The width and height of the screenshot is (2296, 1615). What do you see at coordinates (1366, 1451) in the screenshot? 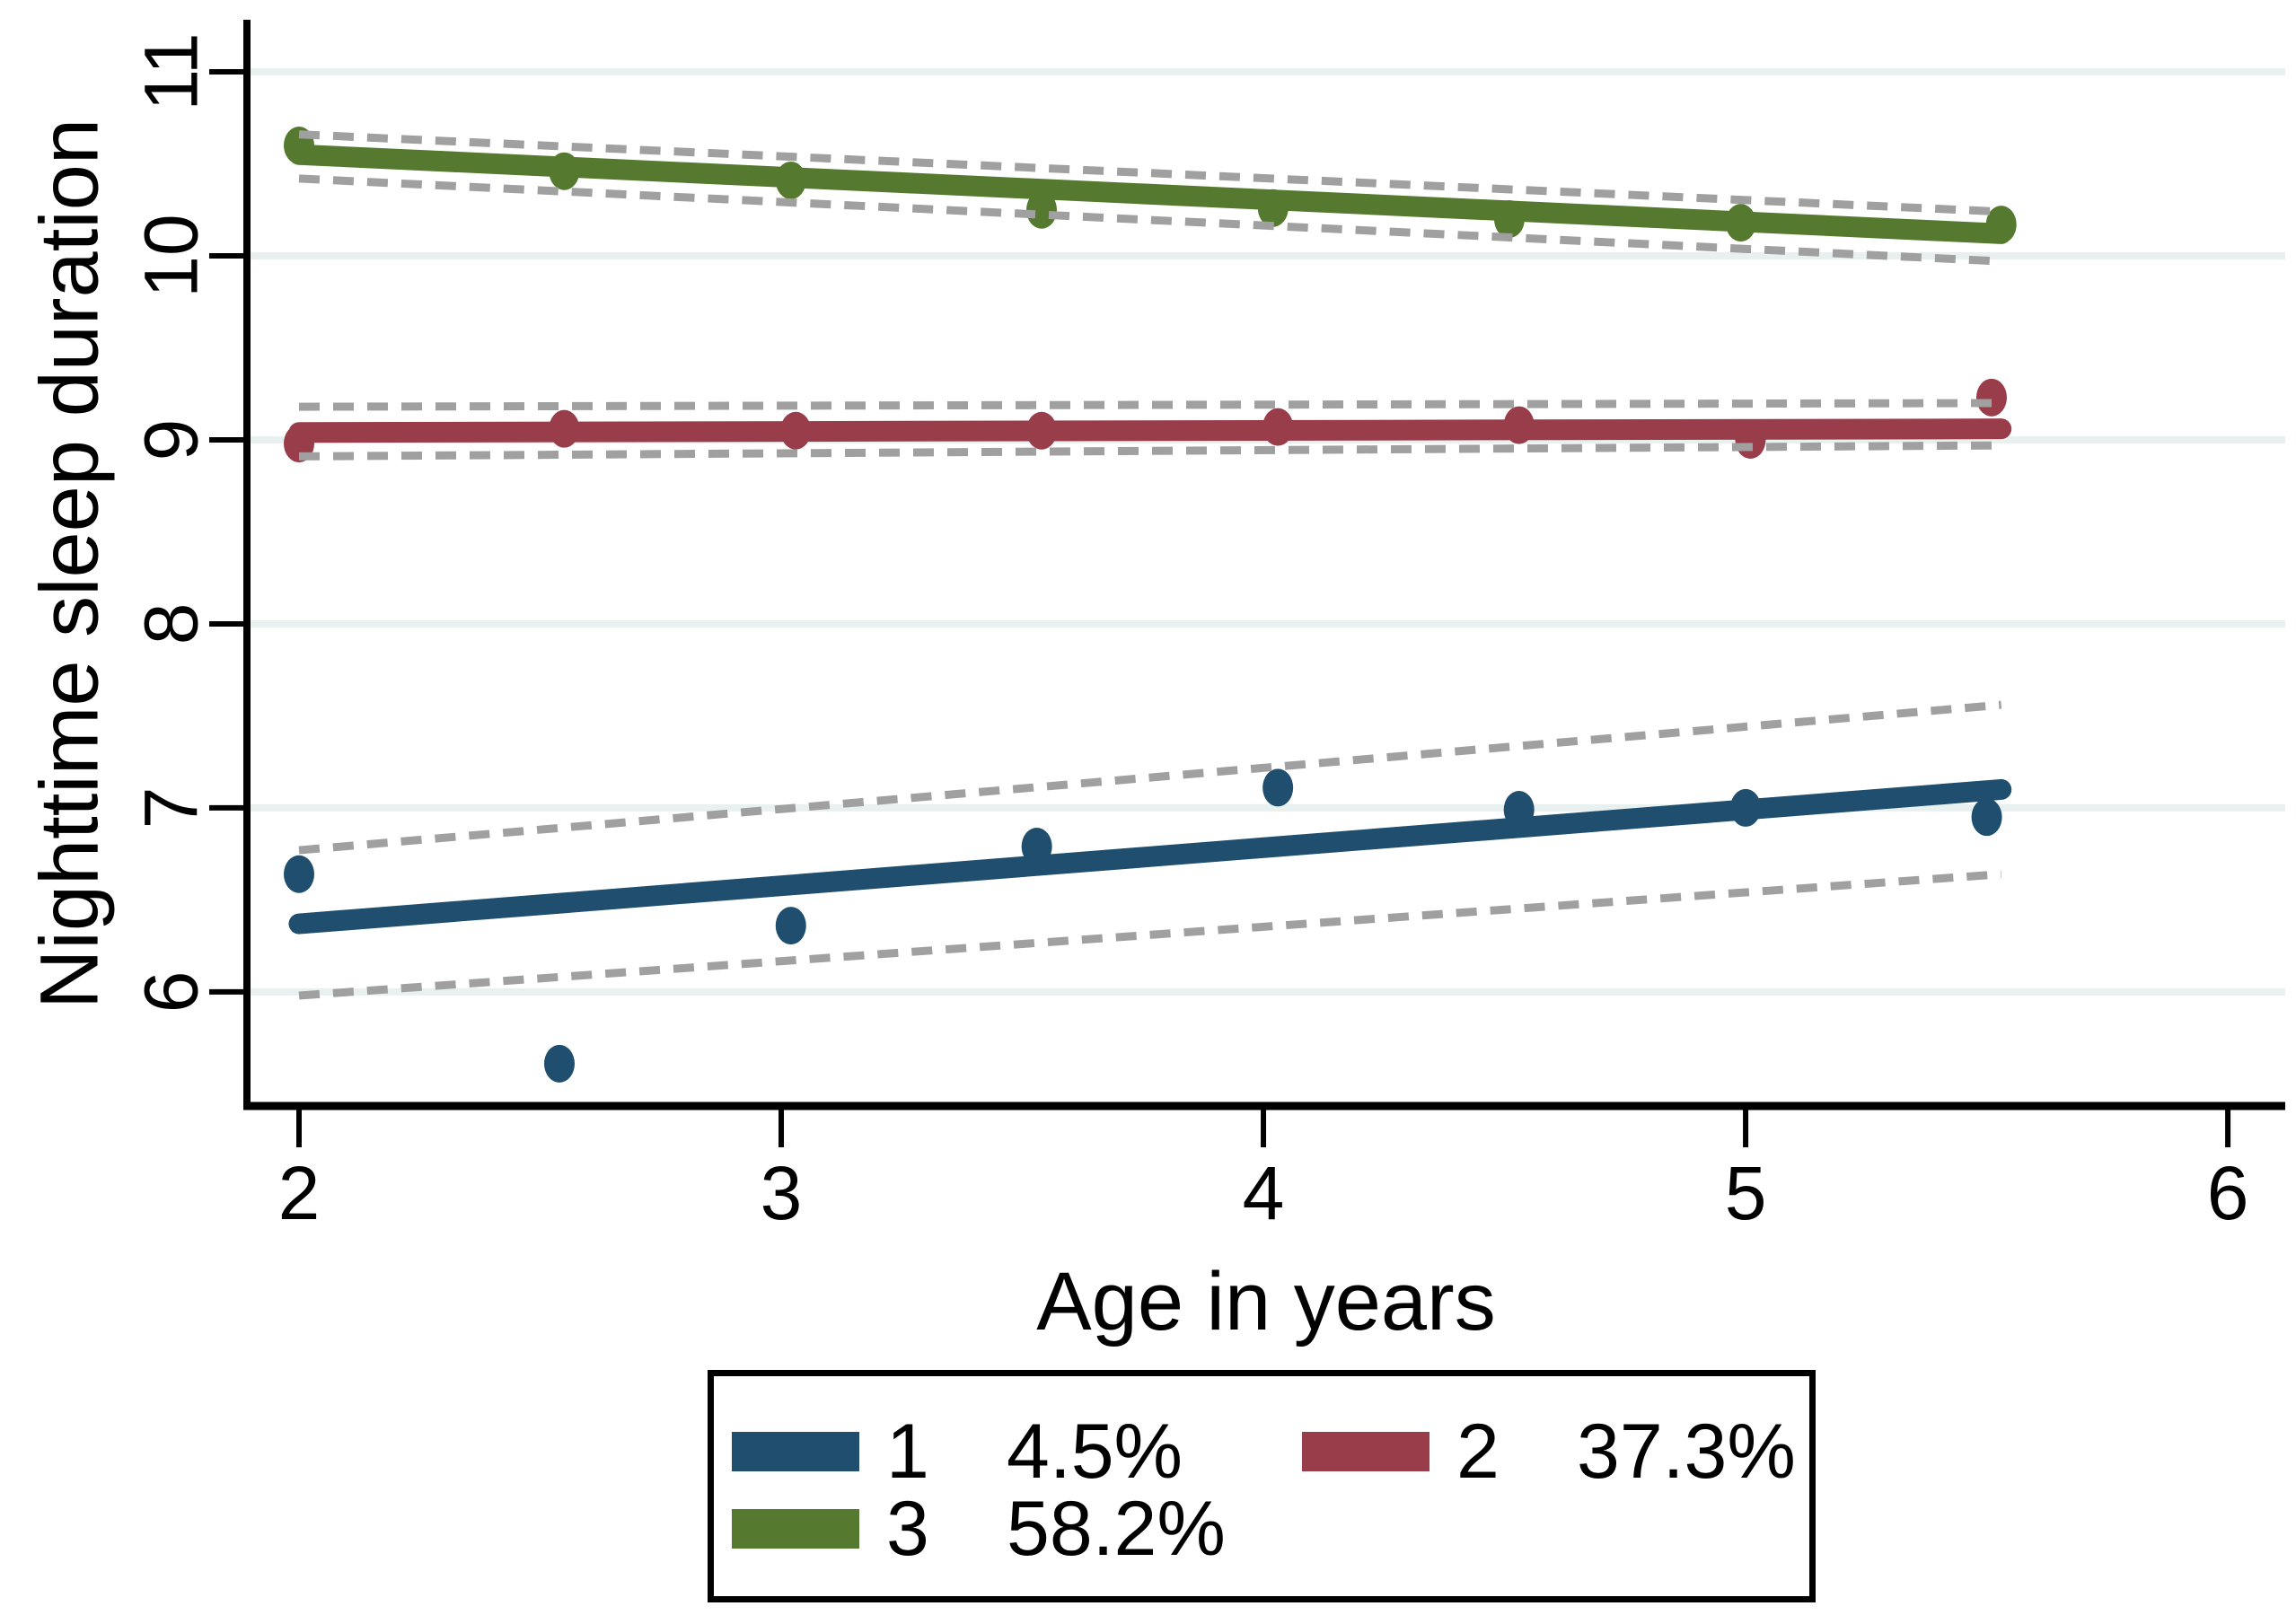
I see `legend-swatch-group2-icon` at bounding box center [1366, 1451].